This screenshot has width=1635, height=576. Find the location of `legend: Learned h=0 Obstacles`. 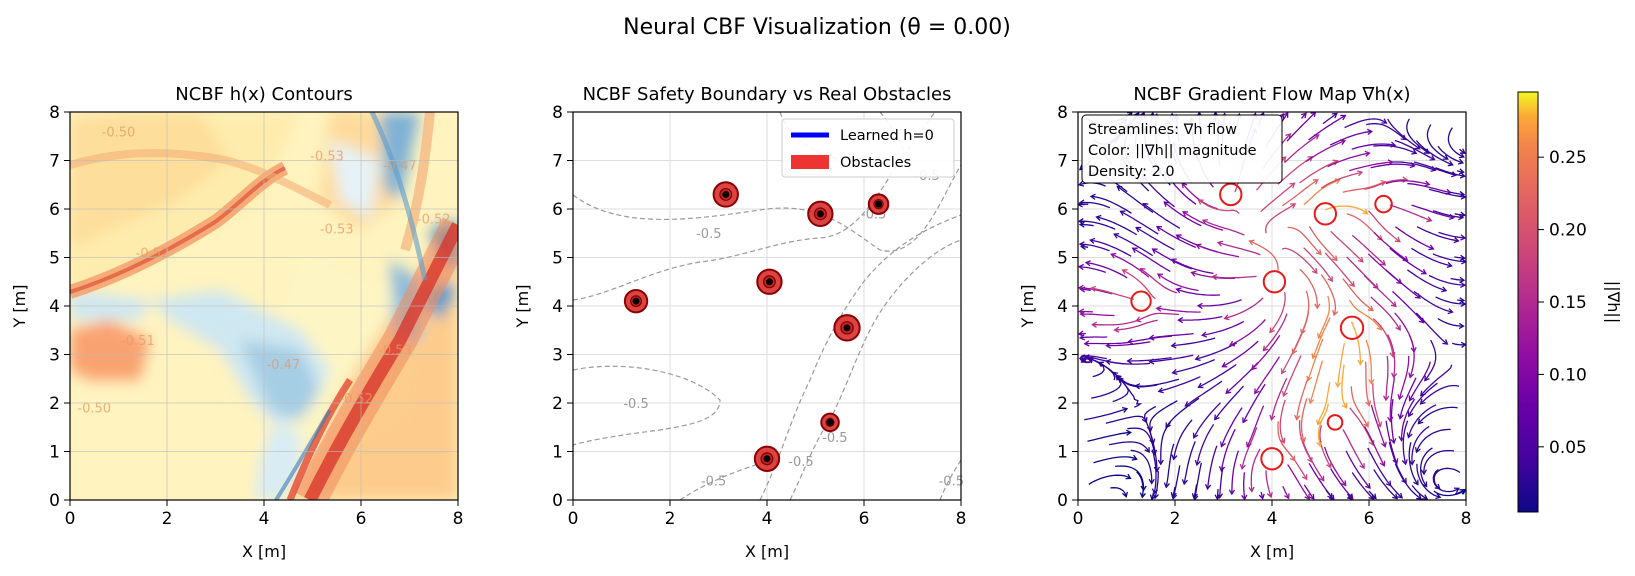

legend: Learned h=0 Obstacles is located at coordinates (868, 148).